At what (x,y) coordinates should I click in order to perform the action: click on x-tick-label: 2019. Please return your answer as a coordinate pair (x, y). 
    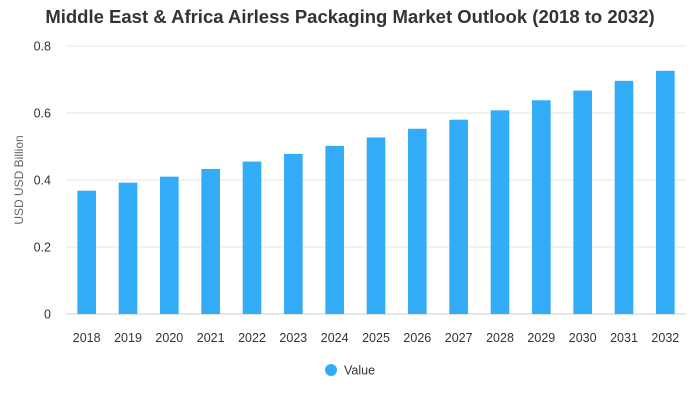
    Looking at the image, I should click on (128, 338).